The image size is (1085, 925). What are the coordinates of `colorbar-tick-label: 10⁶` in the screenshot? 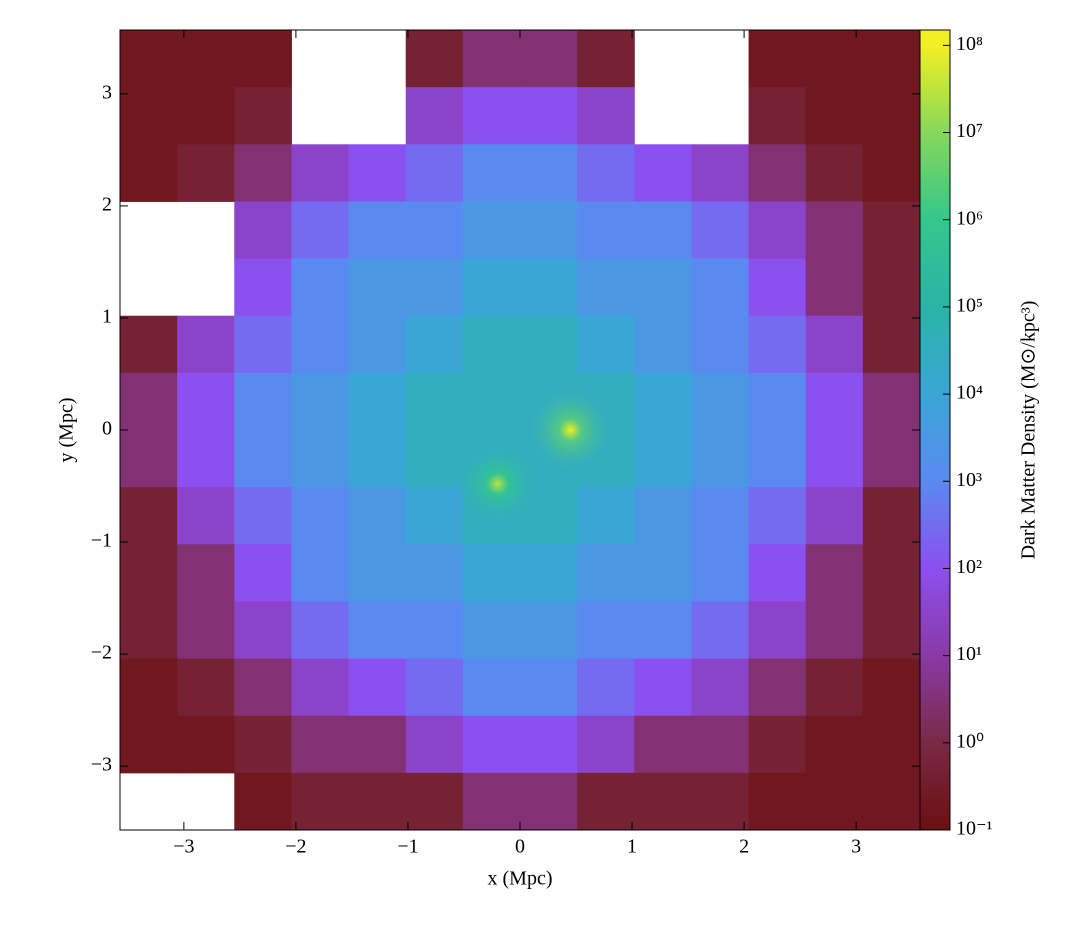 It's located at (969, 218).